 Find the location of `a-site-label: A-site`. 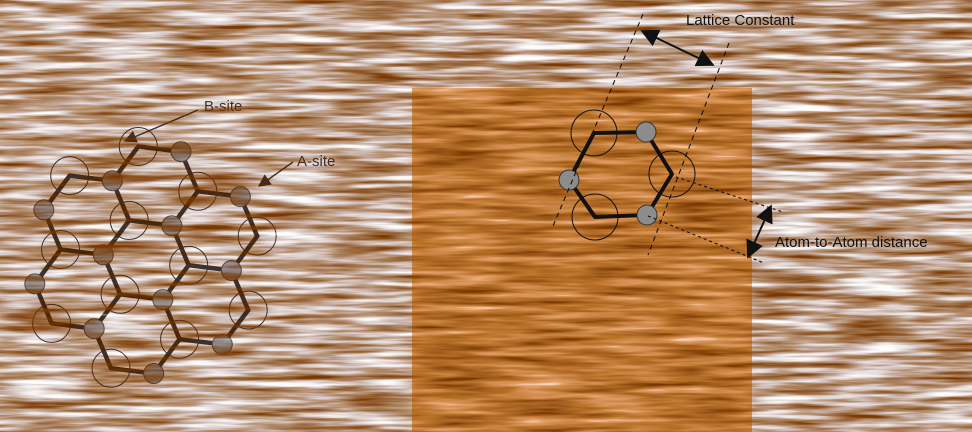

a-site-label: A-site is located at coordinates (316, 161).